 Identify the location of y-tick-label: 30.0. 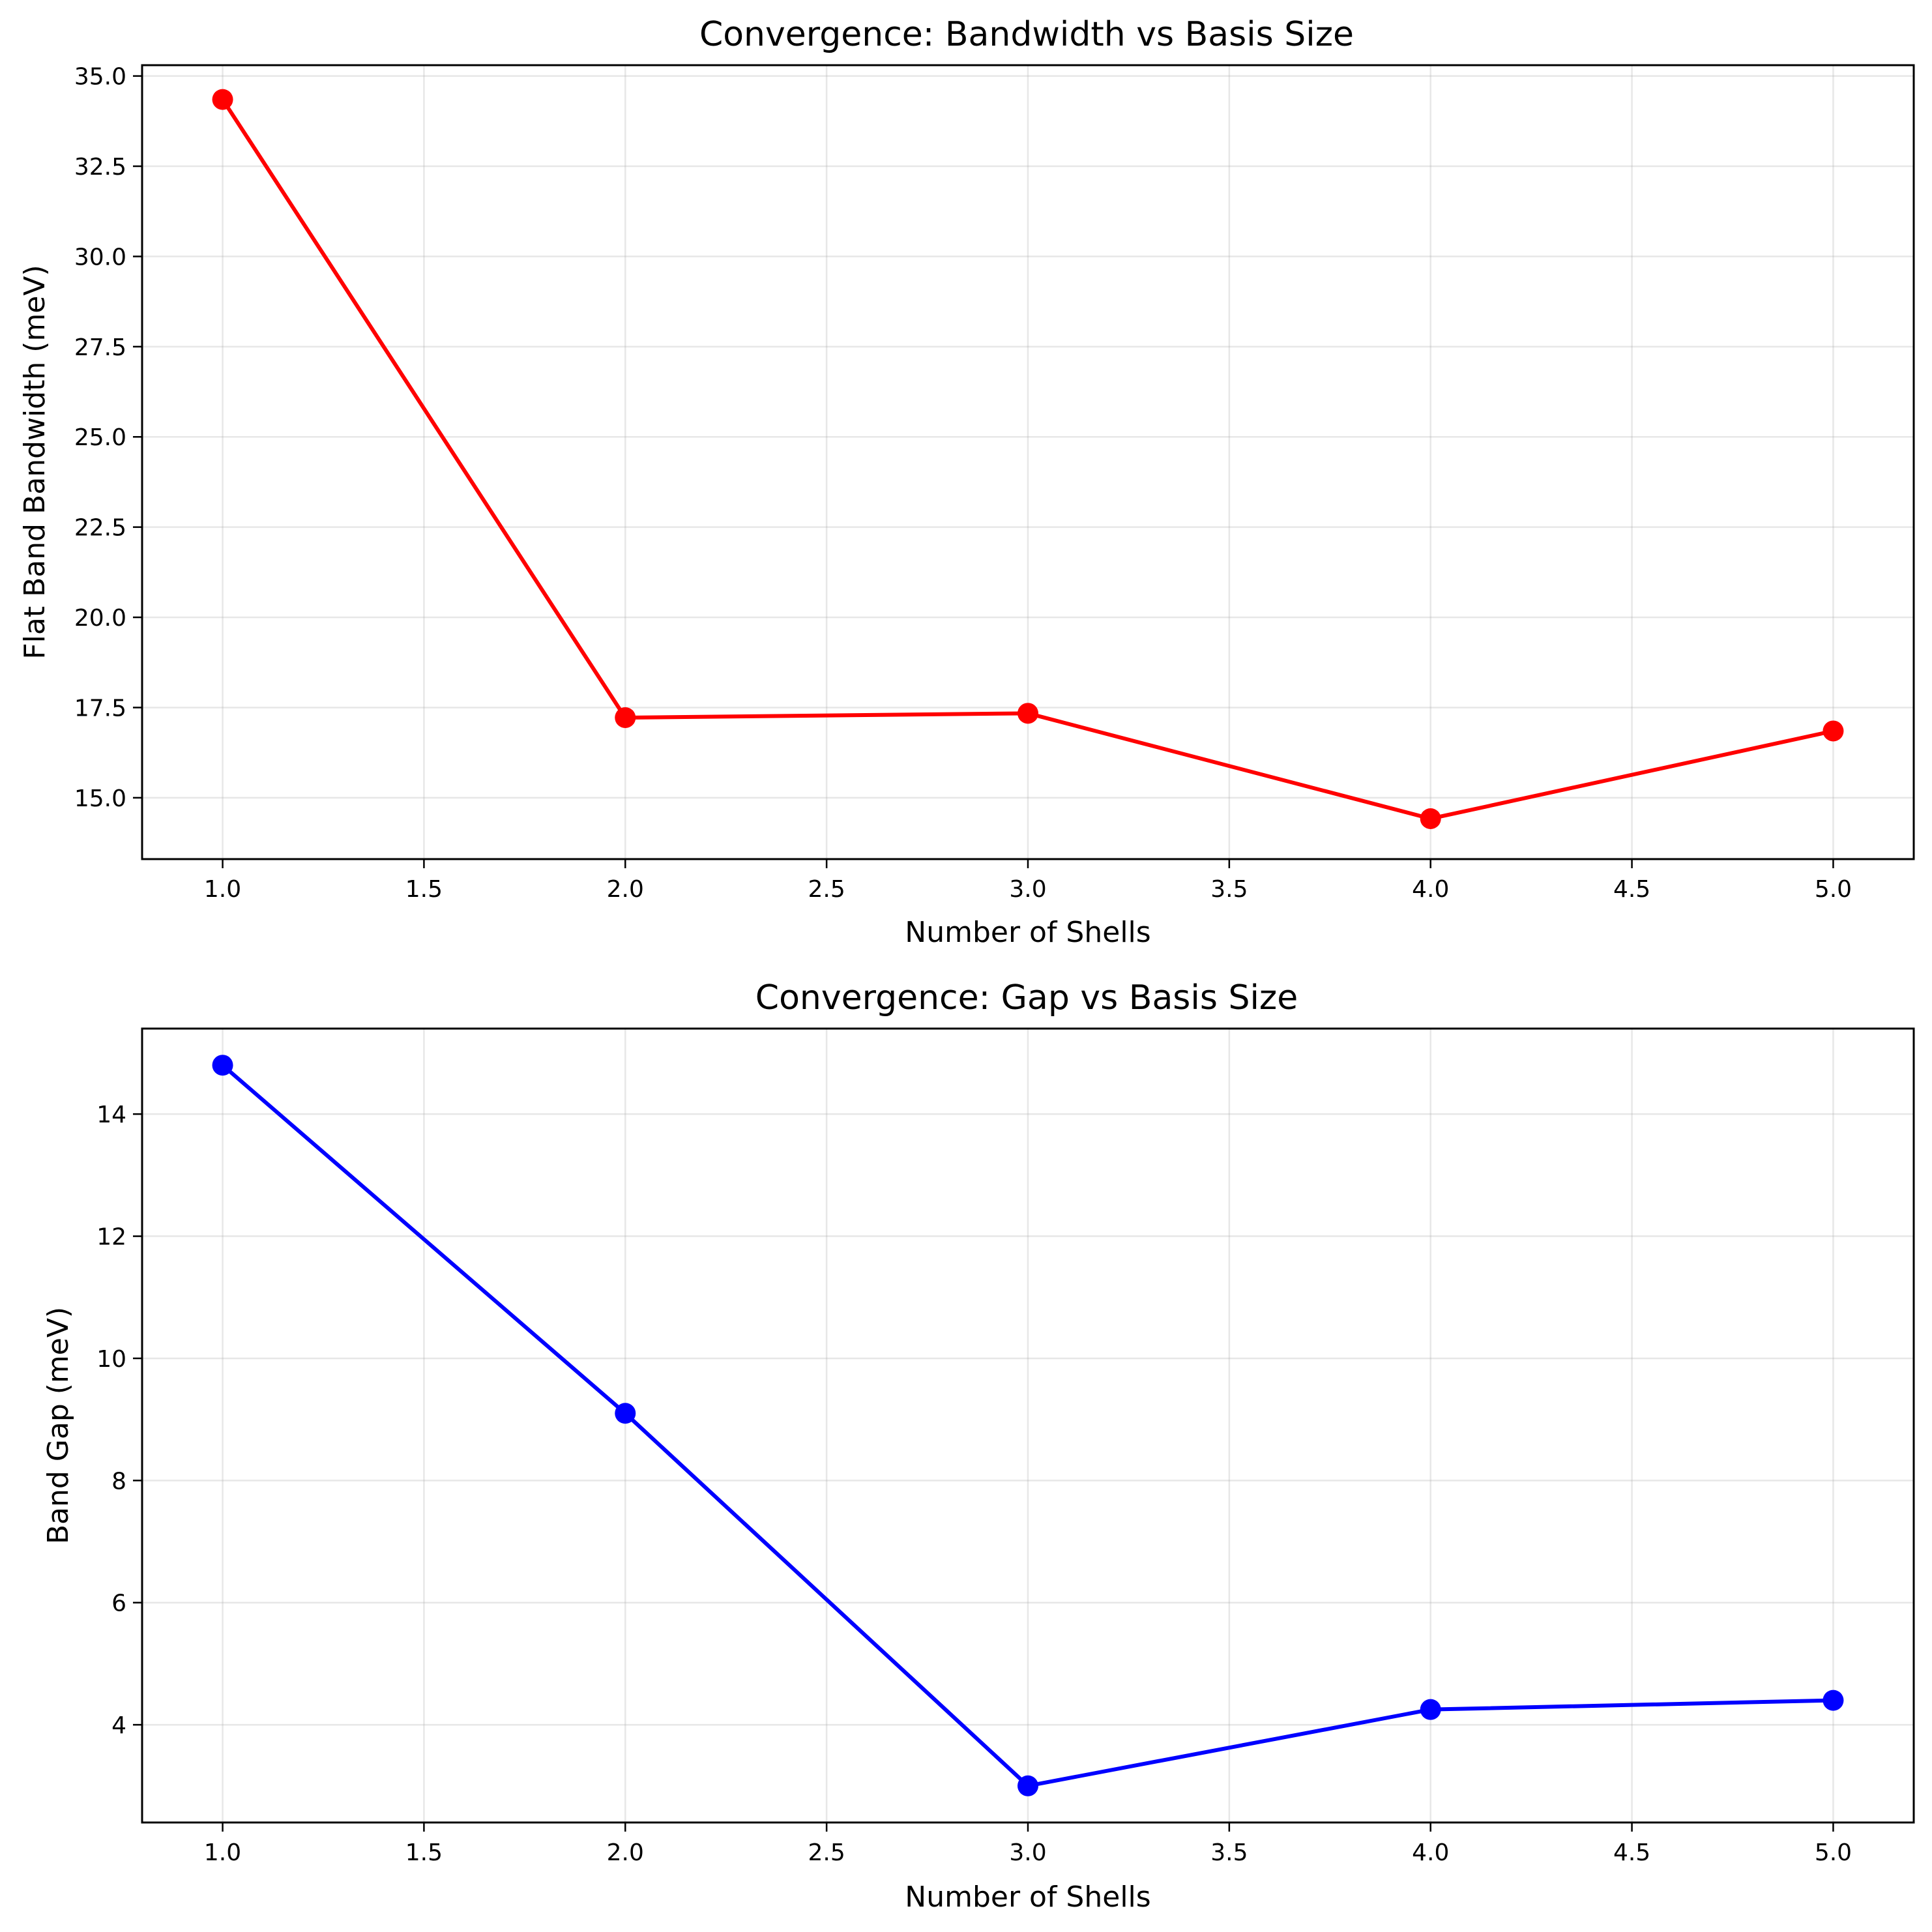
(100, 257).